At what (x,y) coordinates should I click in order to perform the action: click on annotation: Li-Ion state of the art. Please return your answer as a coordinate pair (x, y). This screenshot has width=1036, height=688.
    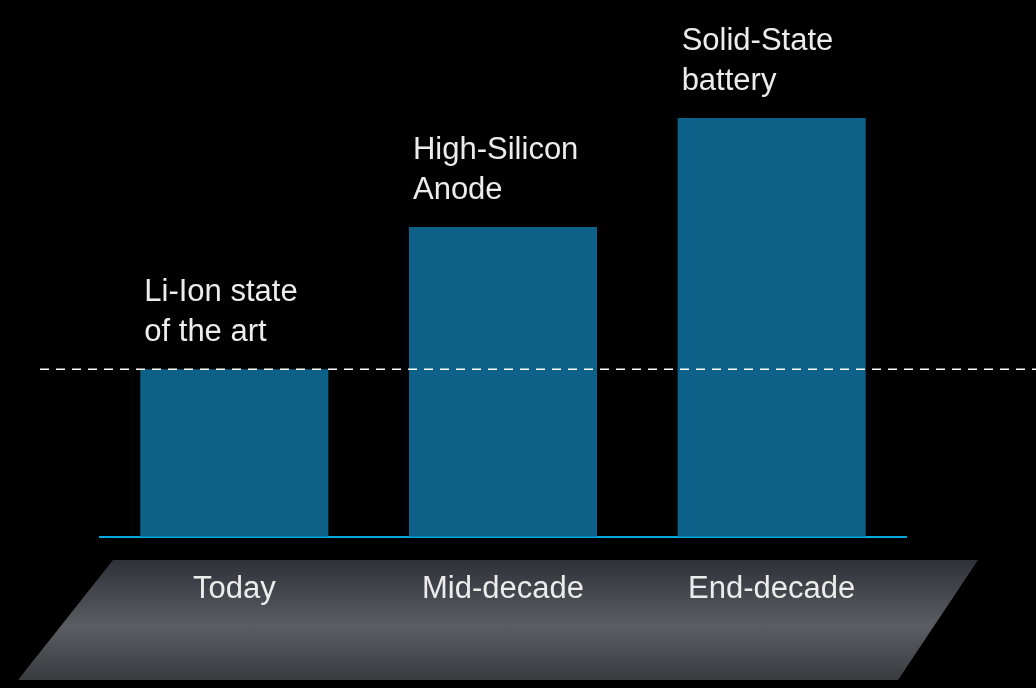
    Looking at the image, I should click on (221, 311).